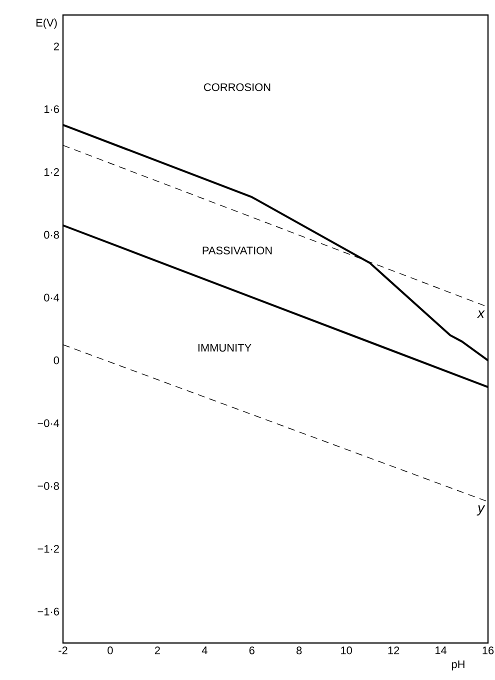 This screenshot has width=495, height=680. I want to click on x-tick-label: 2, so click(157, 650).